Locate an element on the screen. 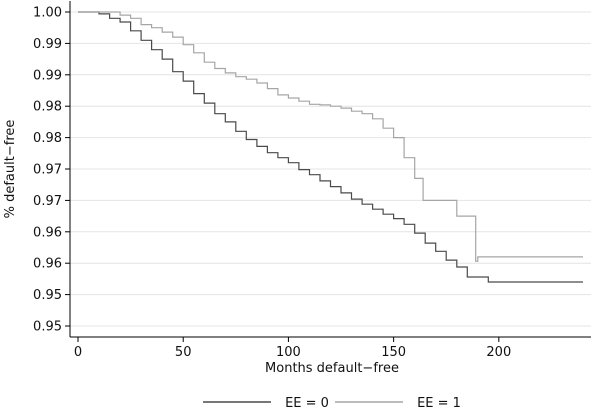 The height and width of the screenshot is (413, 593). y-tick-label-8: 0.99 is located at coordinates (47, 75).